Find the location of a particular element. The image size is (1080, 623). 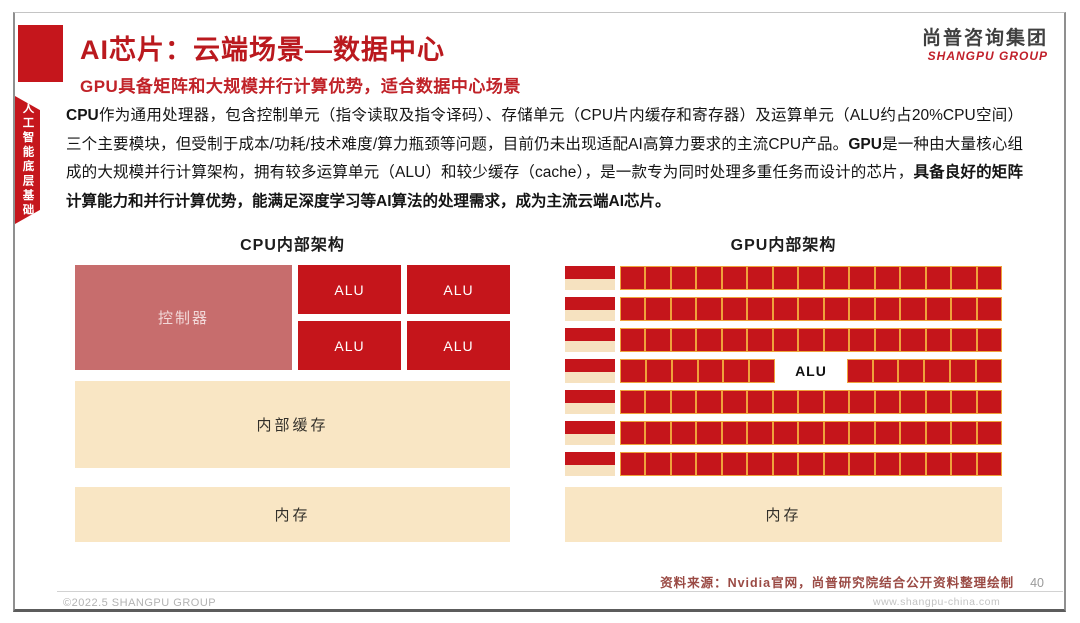

footer-divider is located at coordinates (560, 591).